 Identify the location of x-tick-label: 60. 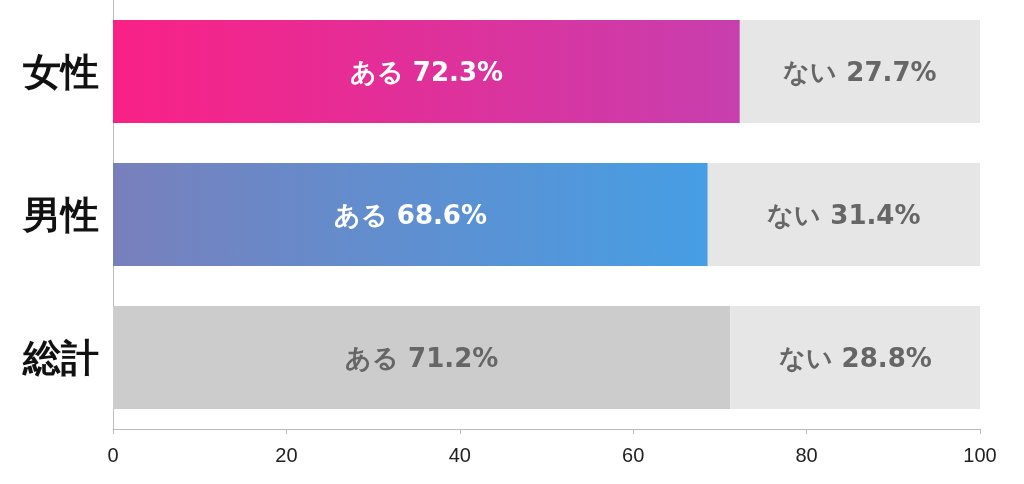
(633, 455).